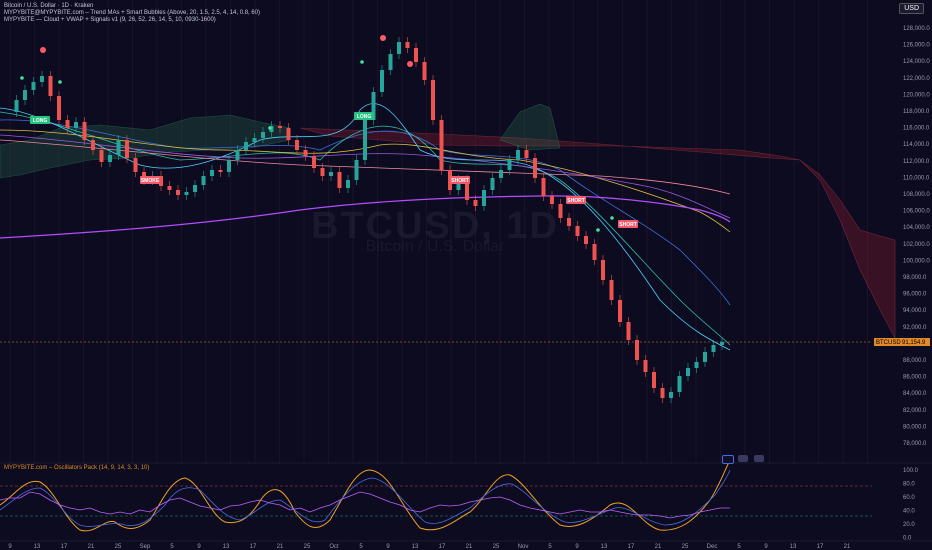 The width and height of the screenshot is (932, 550). What do you see at coordinates (911, 471) in the screenshot?
I see `oscillator-tick: 100.0` at bounding box center [911, 471].